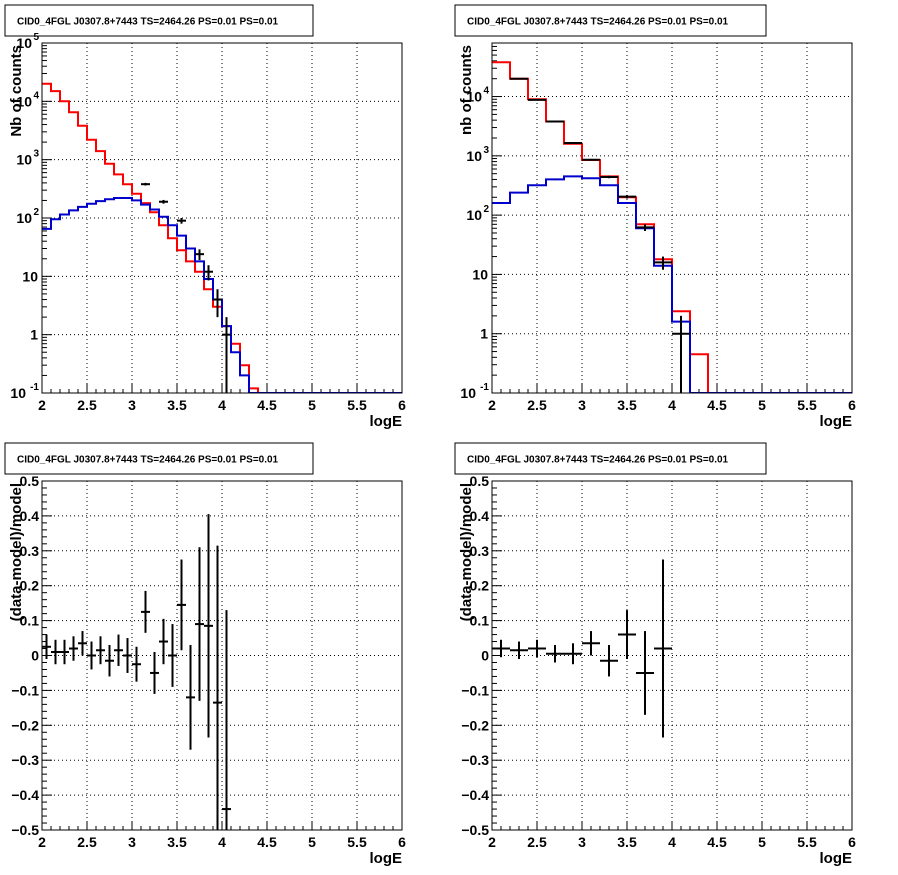 The image size is (898, 875). I want to click on y-tick-exponent: 2, so click(36, 212).